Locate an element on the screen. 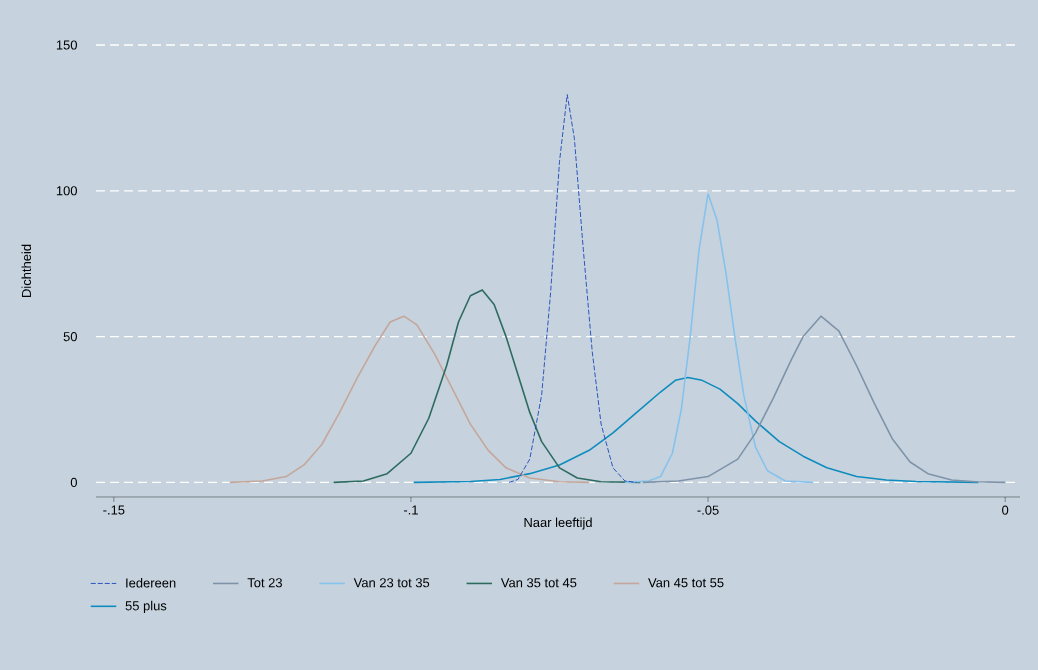 Image resolution: width=1038 pixels, height=670 pixels. legend-label: Iedereen is located at coordinates (151, 583).